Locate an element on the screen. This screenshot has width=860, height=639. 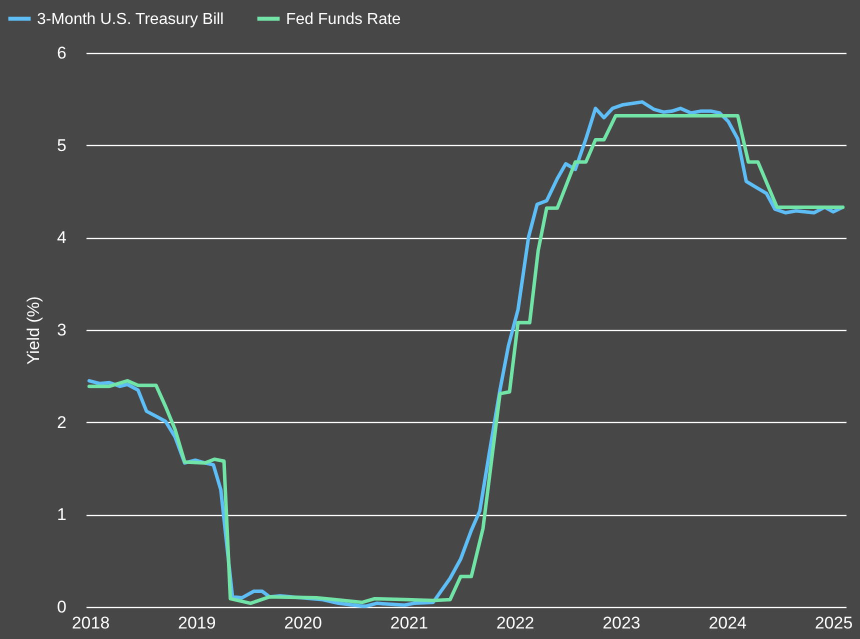
x-tick-label: 2019 is located at coordinates (197, 623).